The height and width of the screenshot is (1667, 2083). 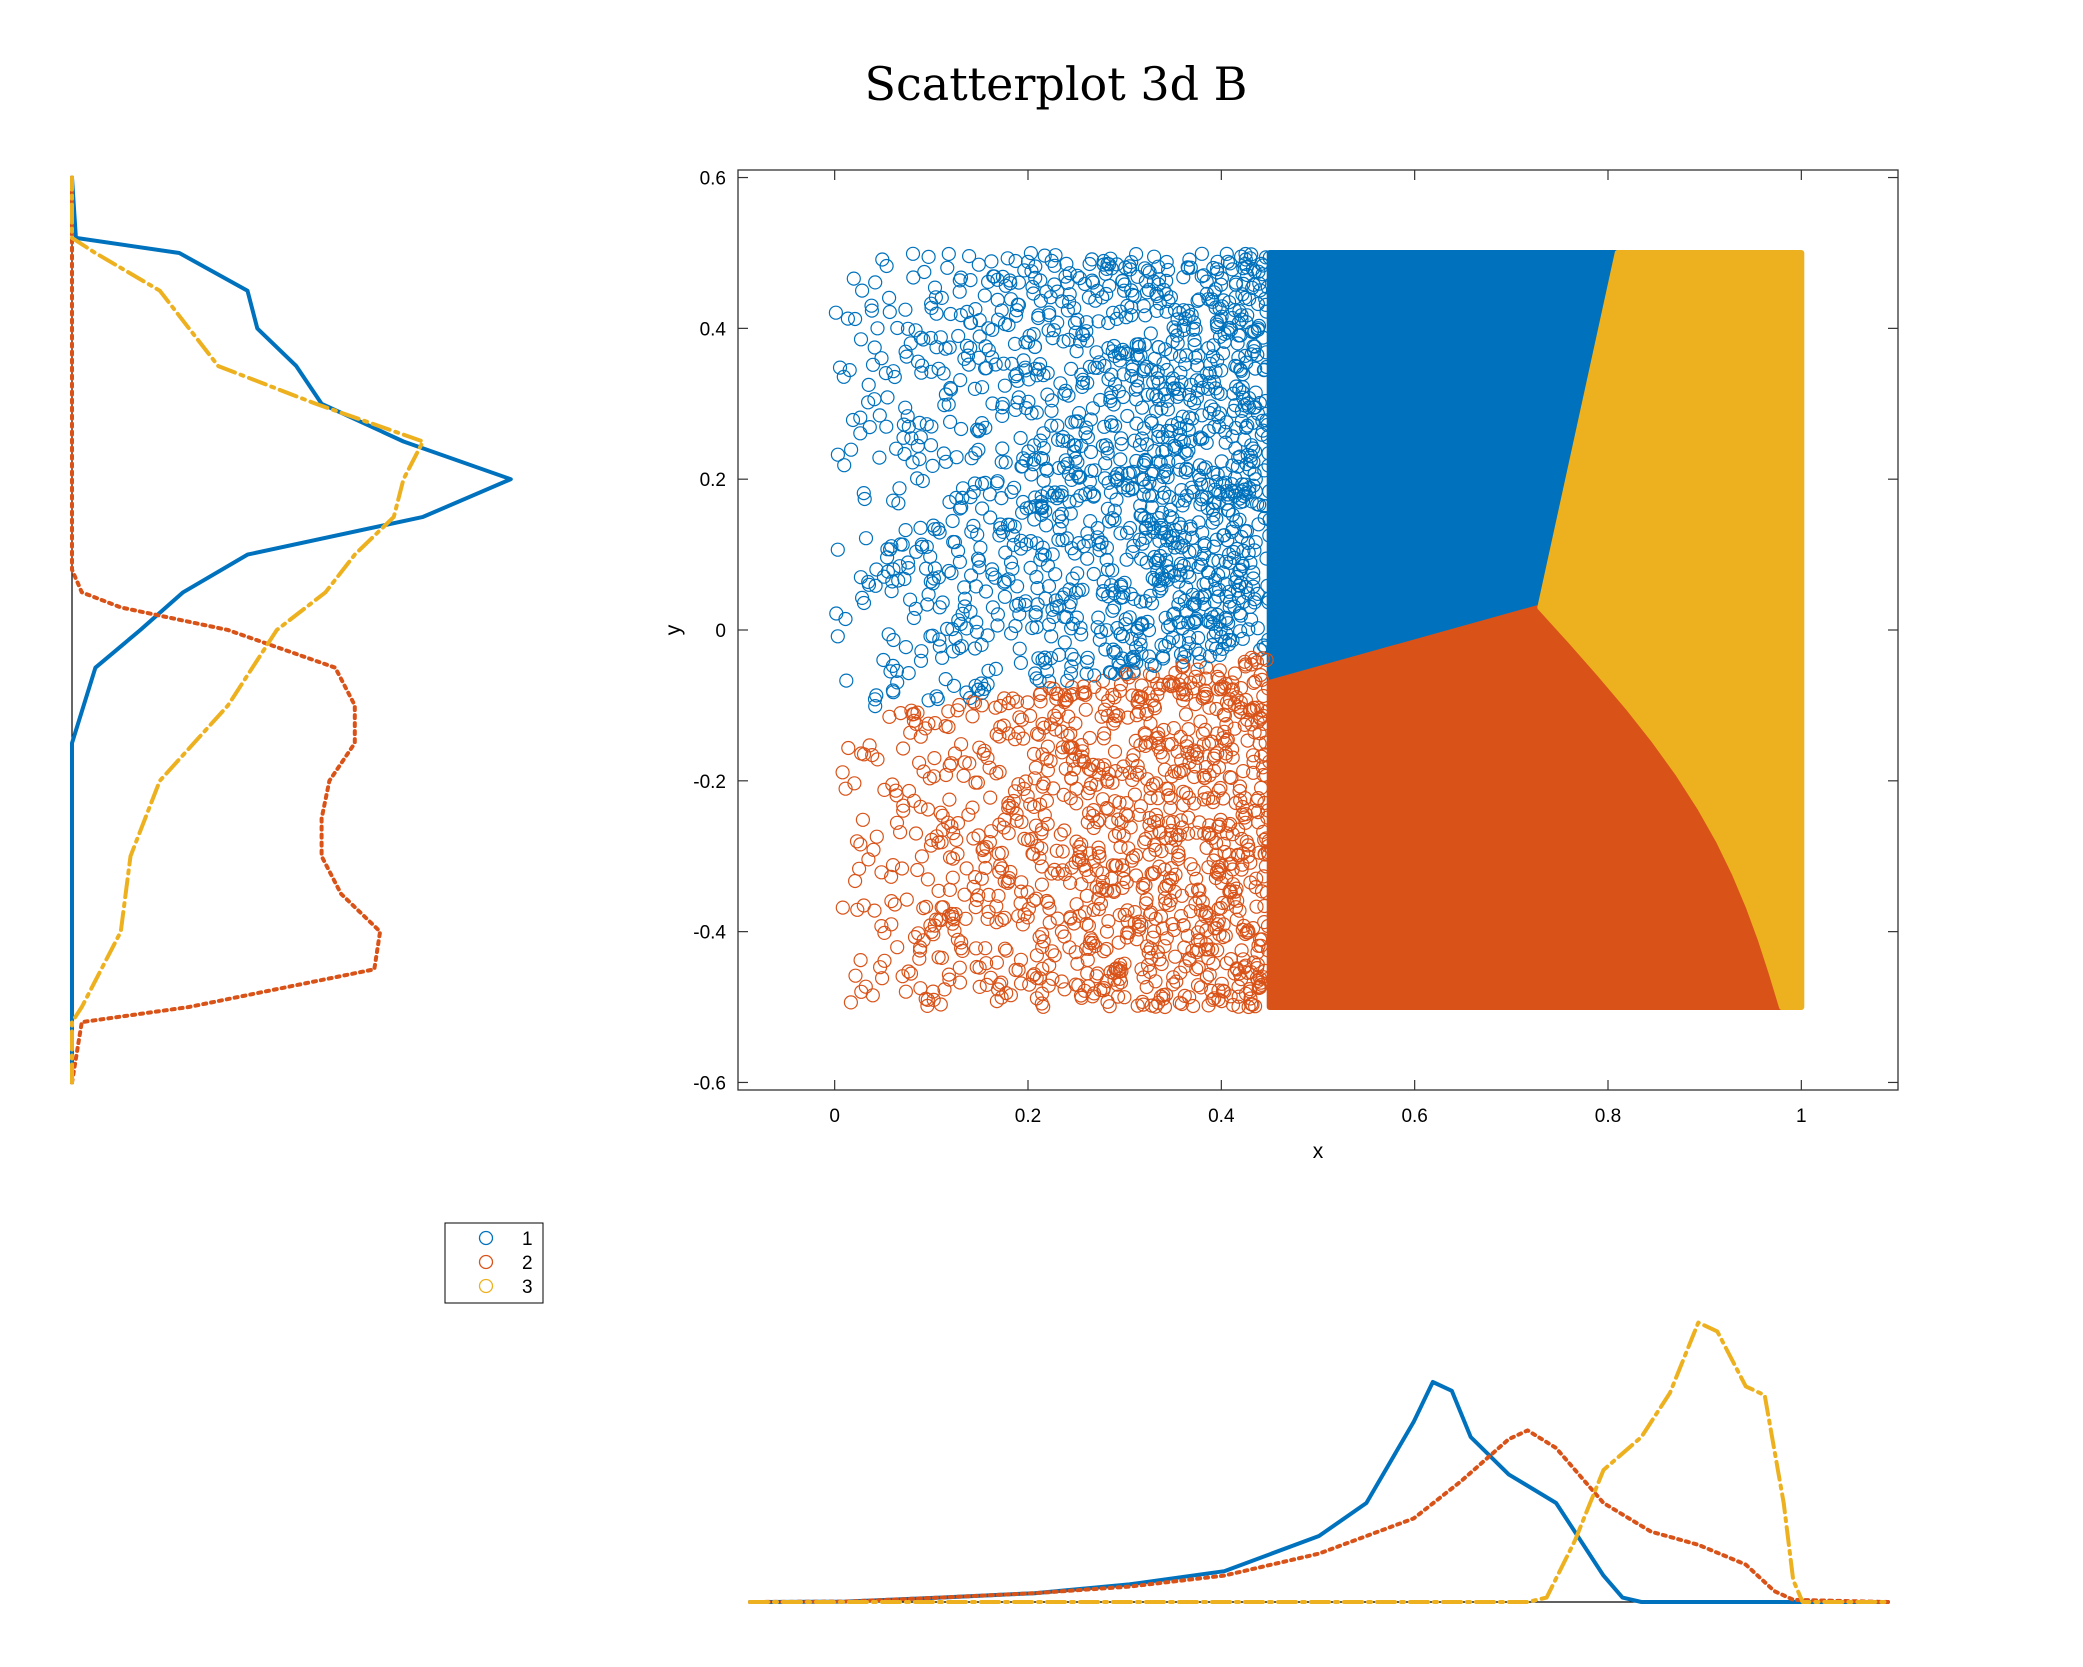 What do you see at coordinates (494, 1263) in the screenshot?
I see `legend-box` at bounding box center [494, 1263].